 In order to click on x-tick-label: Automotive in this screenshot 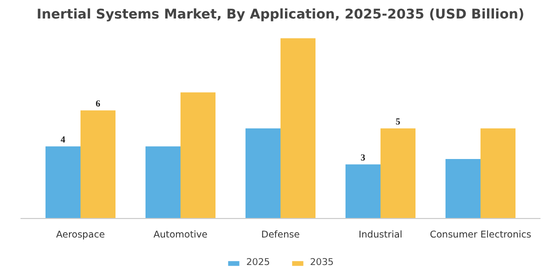, I will do `click(181, 234)`.